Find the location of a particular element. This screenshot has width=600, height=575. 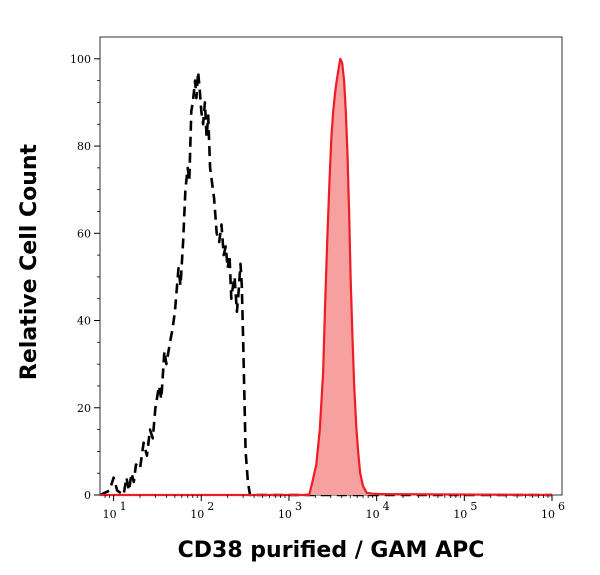

y-tick-label: 80 is located at coordinates (84, 146).